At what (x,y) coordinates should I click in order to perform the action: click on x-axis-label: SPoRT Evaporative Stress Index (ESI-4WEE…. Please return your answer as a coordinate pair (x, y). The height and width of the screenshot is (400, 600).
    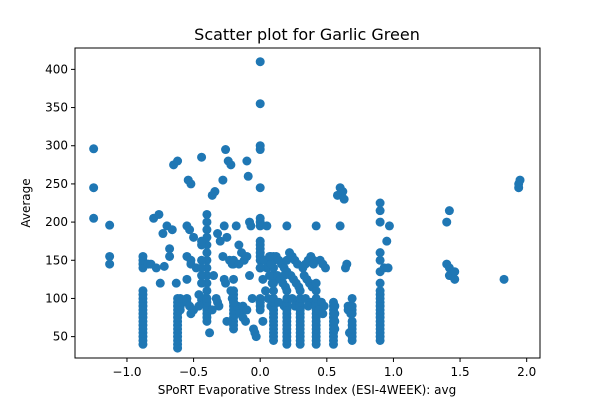
    Looking at the image, I should click on (307, 390).